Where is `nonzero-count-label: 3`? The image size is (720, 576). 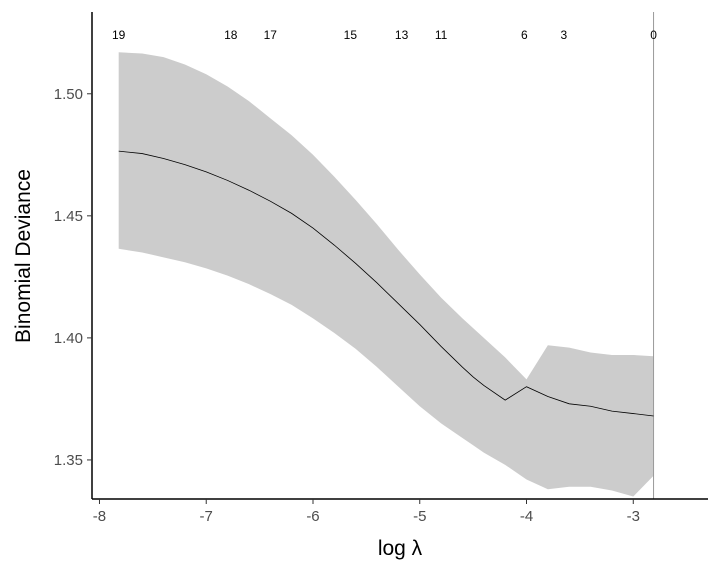 nonzero-count-label: 3 is located at coordinates (564, 35).